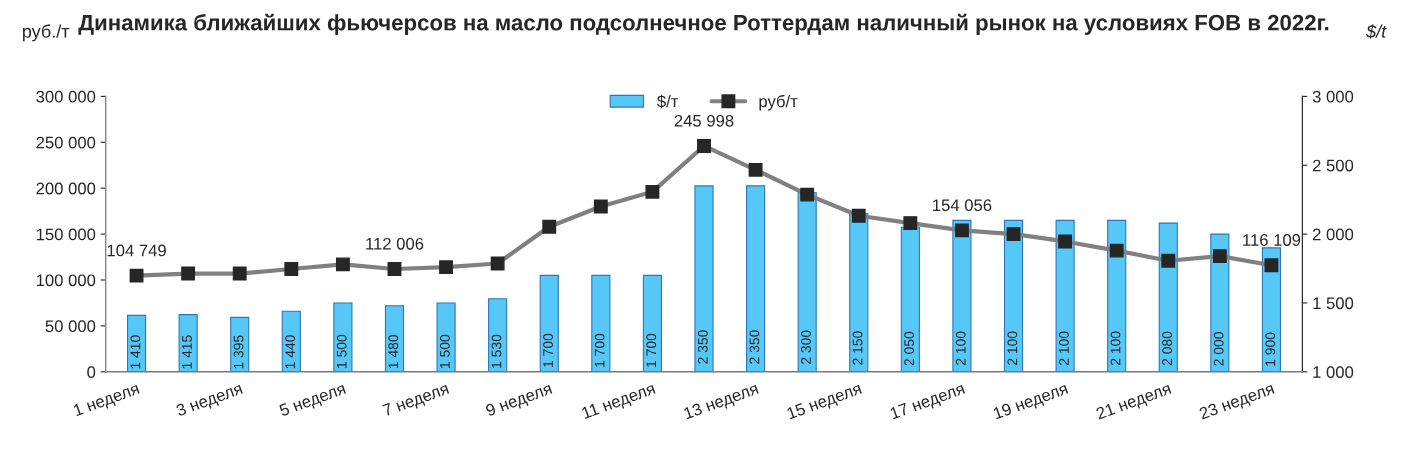  Describe the element at coordinates (393, 351) in the screenshot. I see `data-label: 1 480` at that location.